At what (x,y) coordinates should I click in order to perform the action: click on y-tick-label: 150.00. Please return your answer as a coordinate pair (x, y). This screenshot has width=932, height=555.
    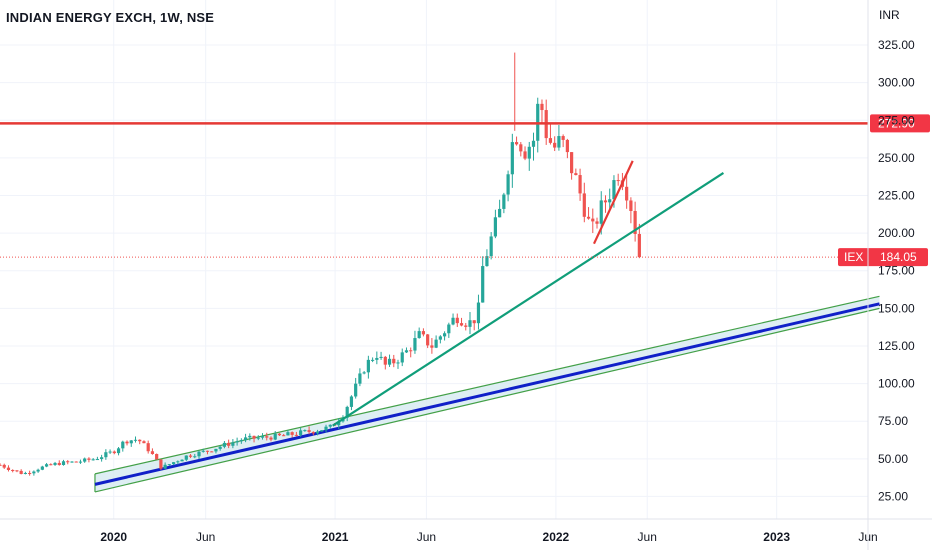
    Looking at the image, I should click on (896, 308).